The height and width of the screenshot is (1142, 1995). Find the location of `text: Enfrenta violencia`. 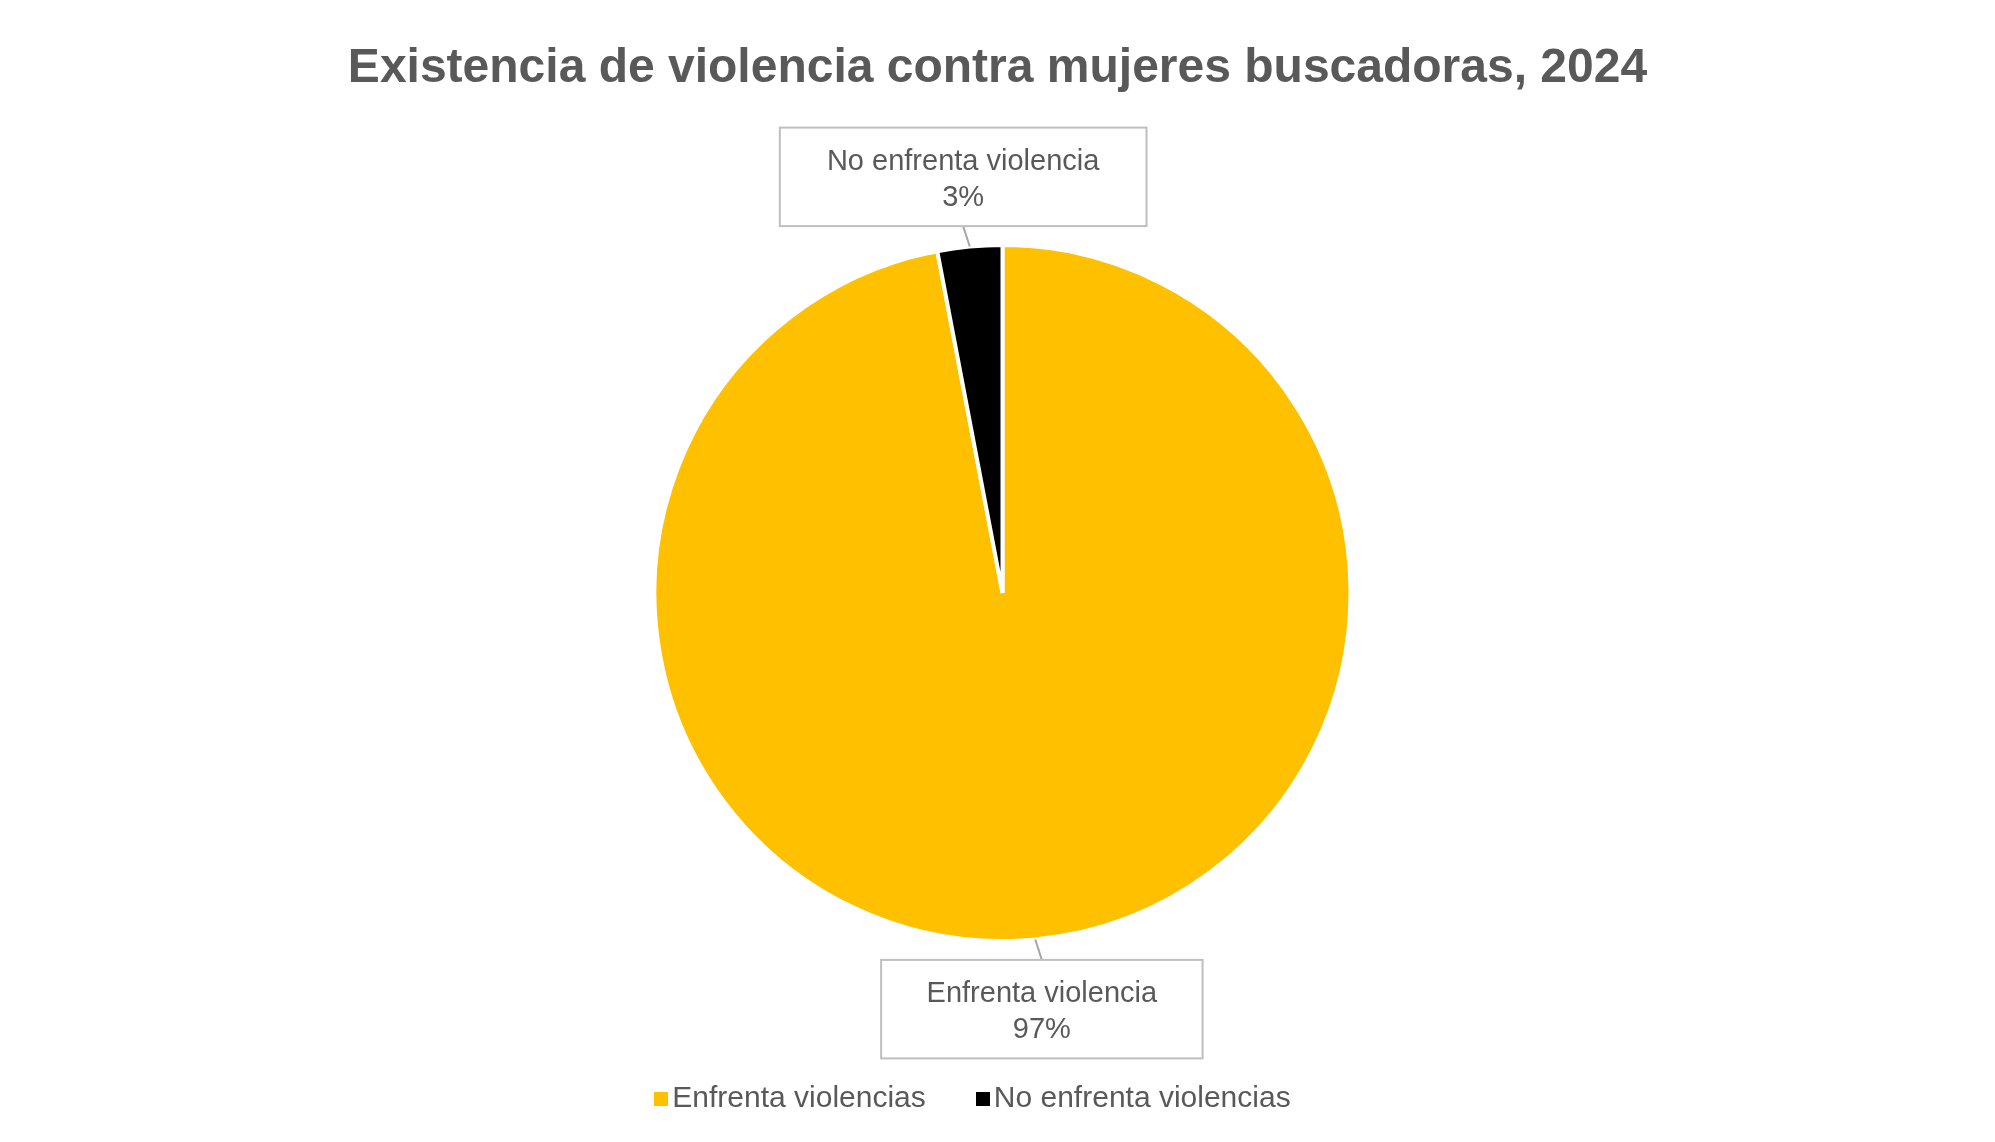

text: Enfrenta violencia is located at coordinates (1042, 991).